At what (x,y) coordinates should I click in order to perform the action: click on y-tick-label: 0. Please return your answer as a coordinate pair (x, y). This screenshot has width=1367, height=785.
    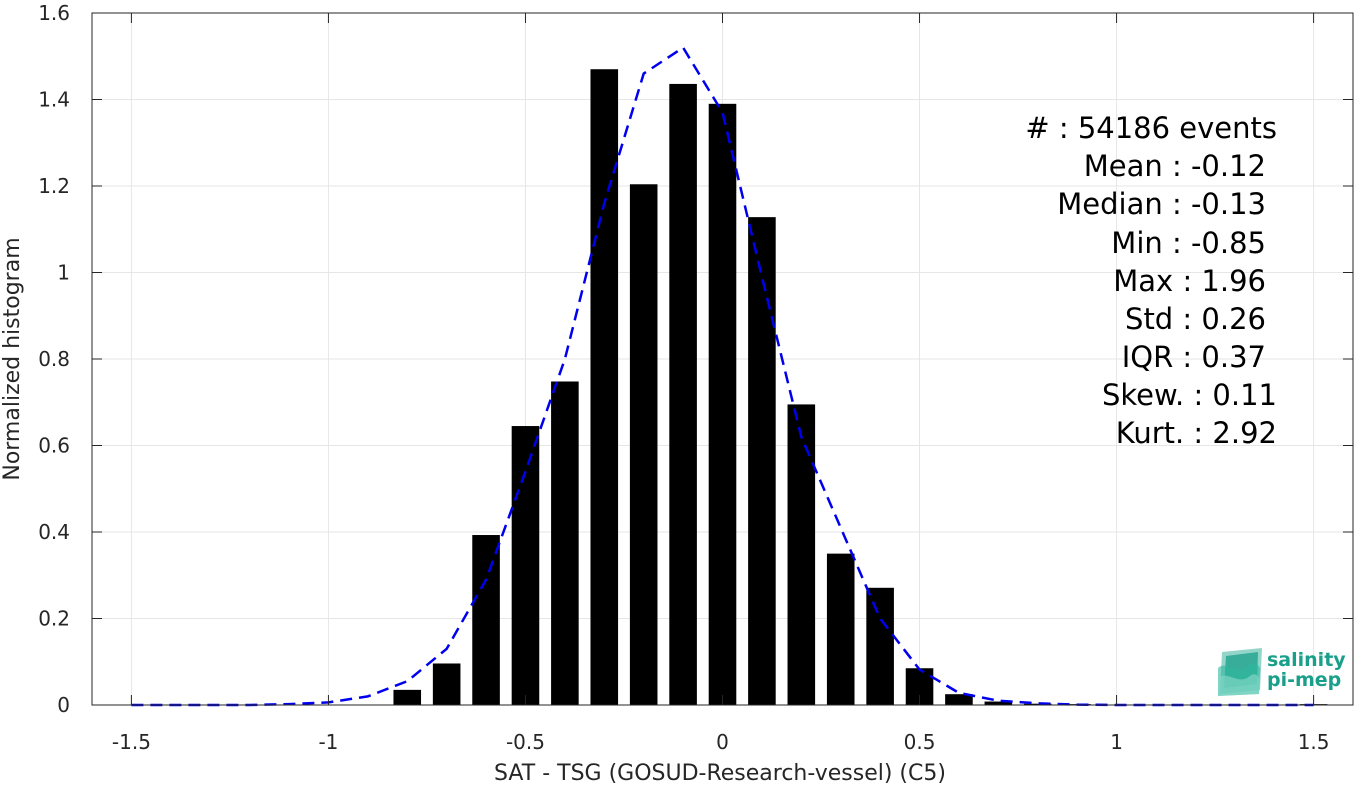
    Looking at the image, I should click on (63, 705).